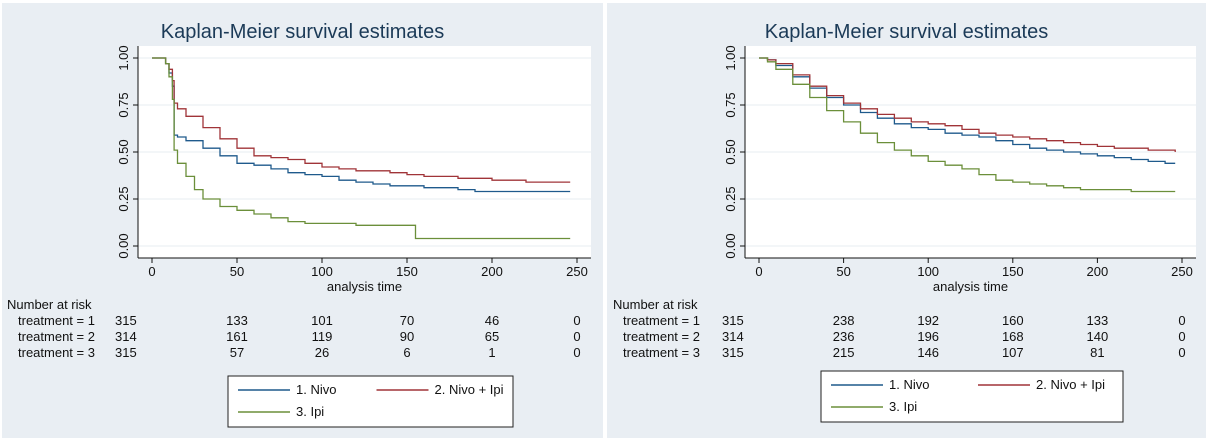 The width and height of the screenshot is (1208, 441). I want to click on risk-count: 107, so click(1013, 352).